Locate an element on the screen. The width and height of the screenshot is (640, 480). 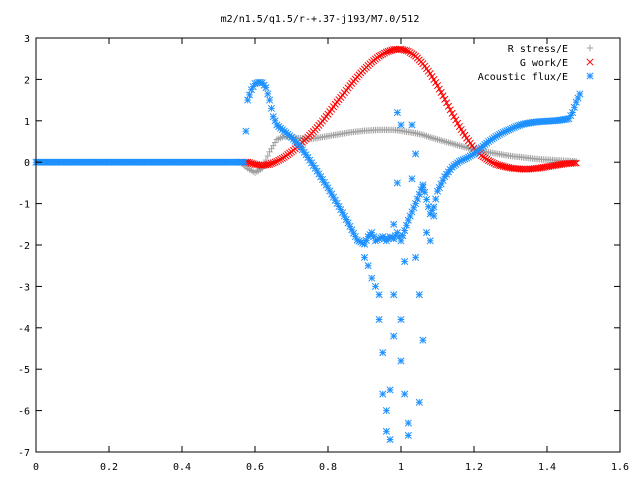
x-tick-label: 0 is located at coordinates (36, 467).